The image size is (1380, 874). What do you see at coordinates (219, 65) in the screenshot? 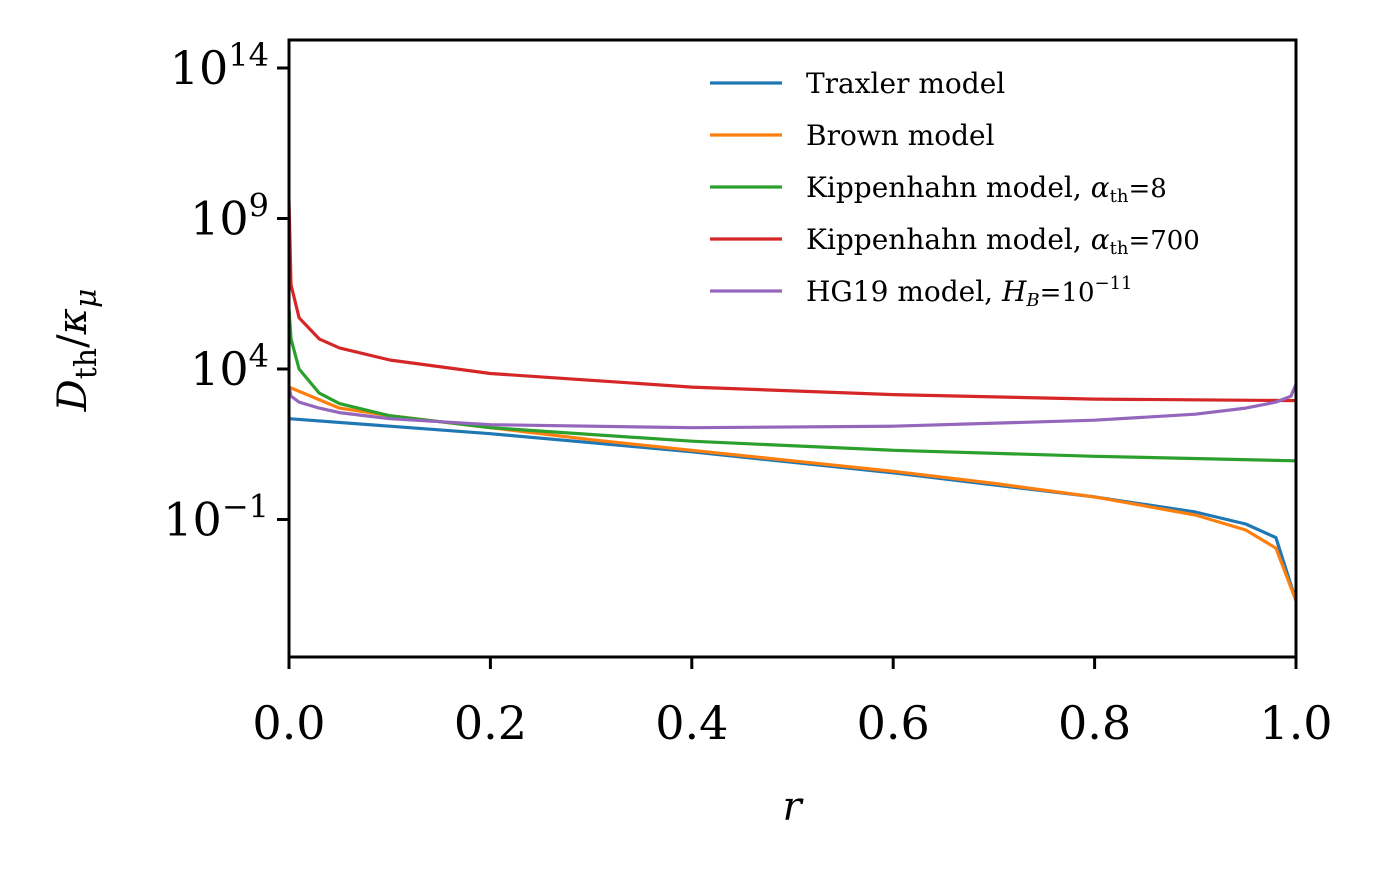
I see `y-tick-label: 10¹⁴` at bounding box center [219, 65].